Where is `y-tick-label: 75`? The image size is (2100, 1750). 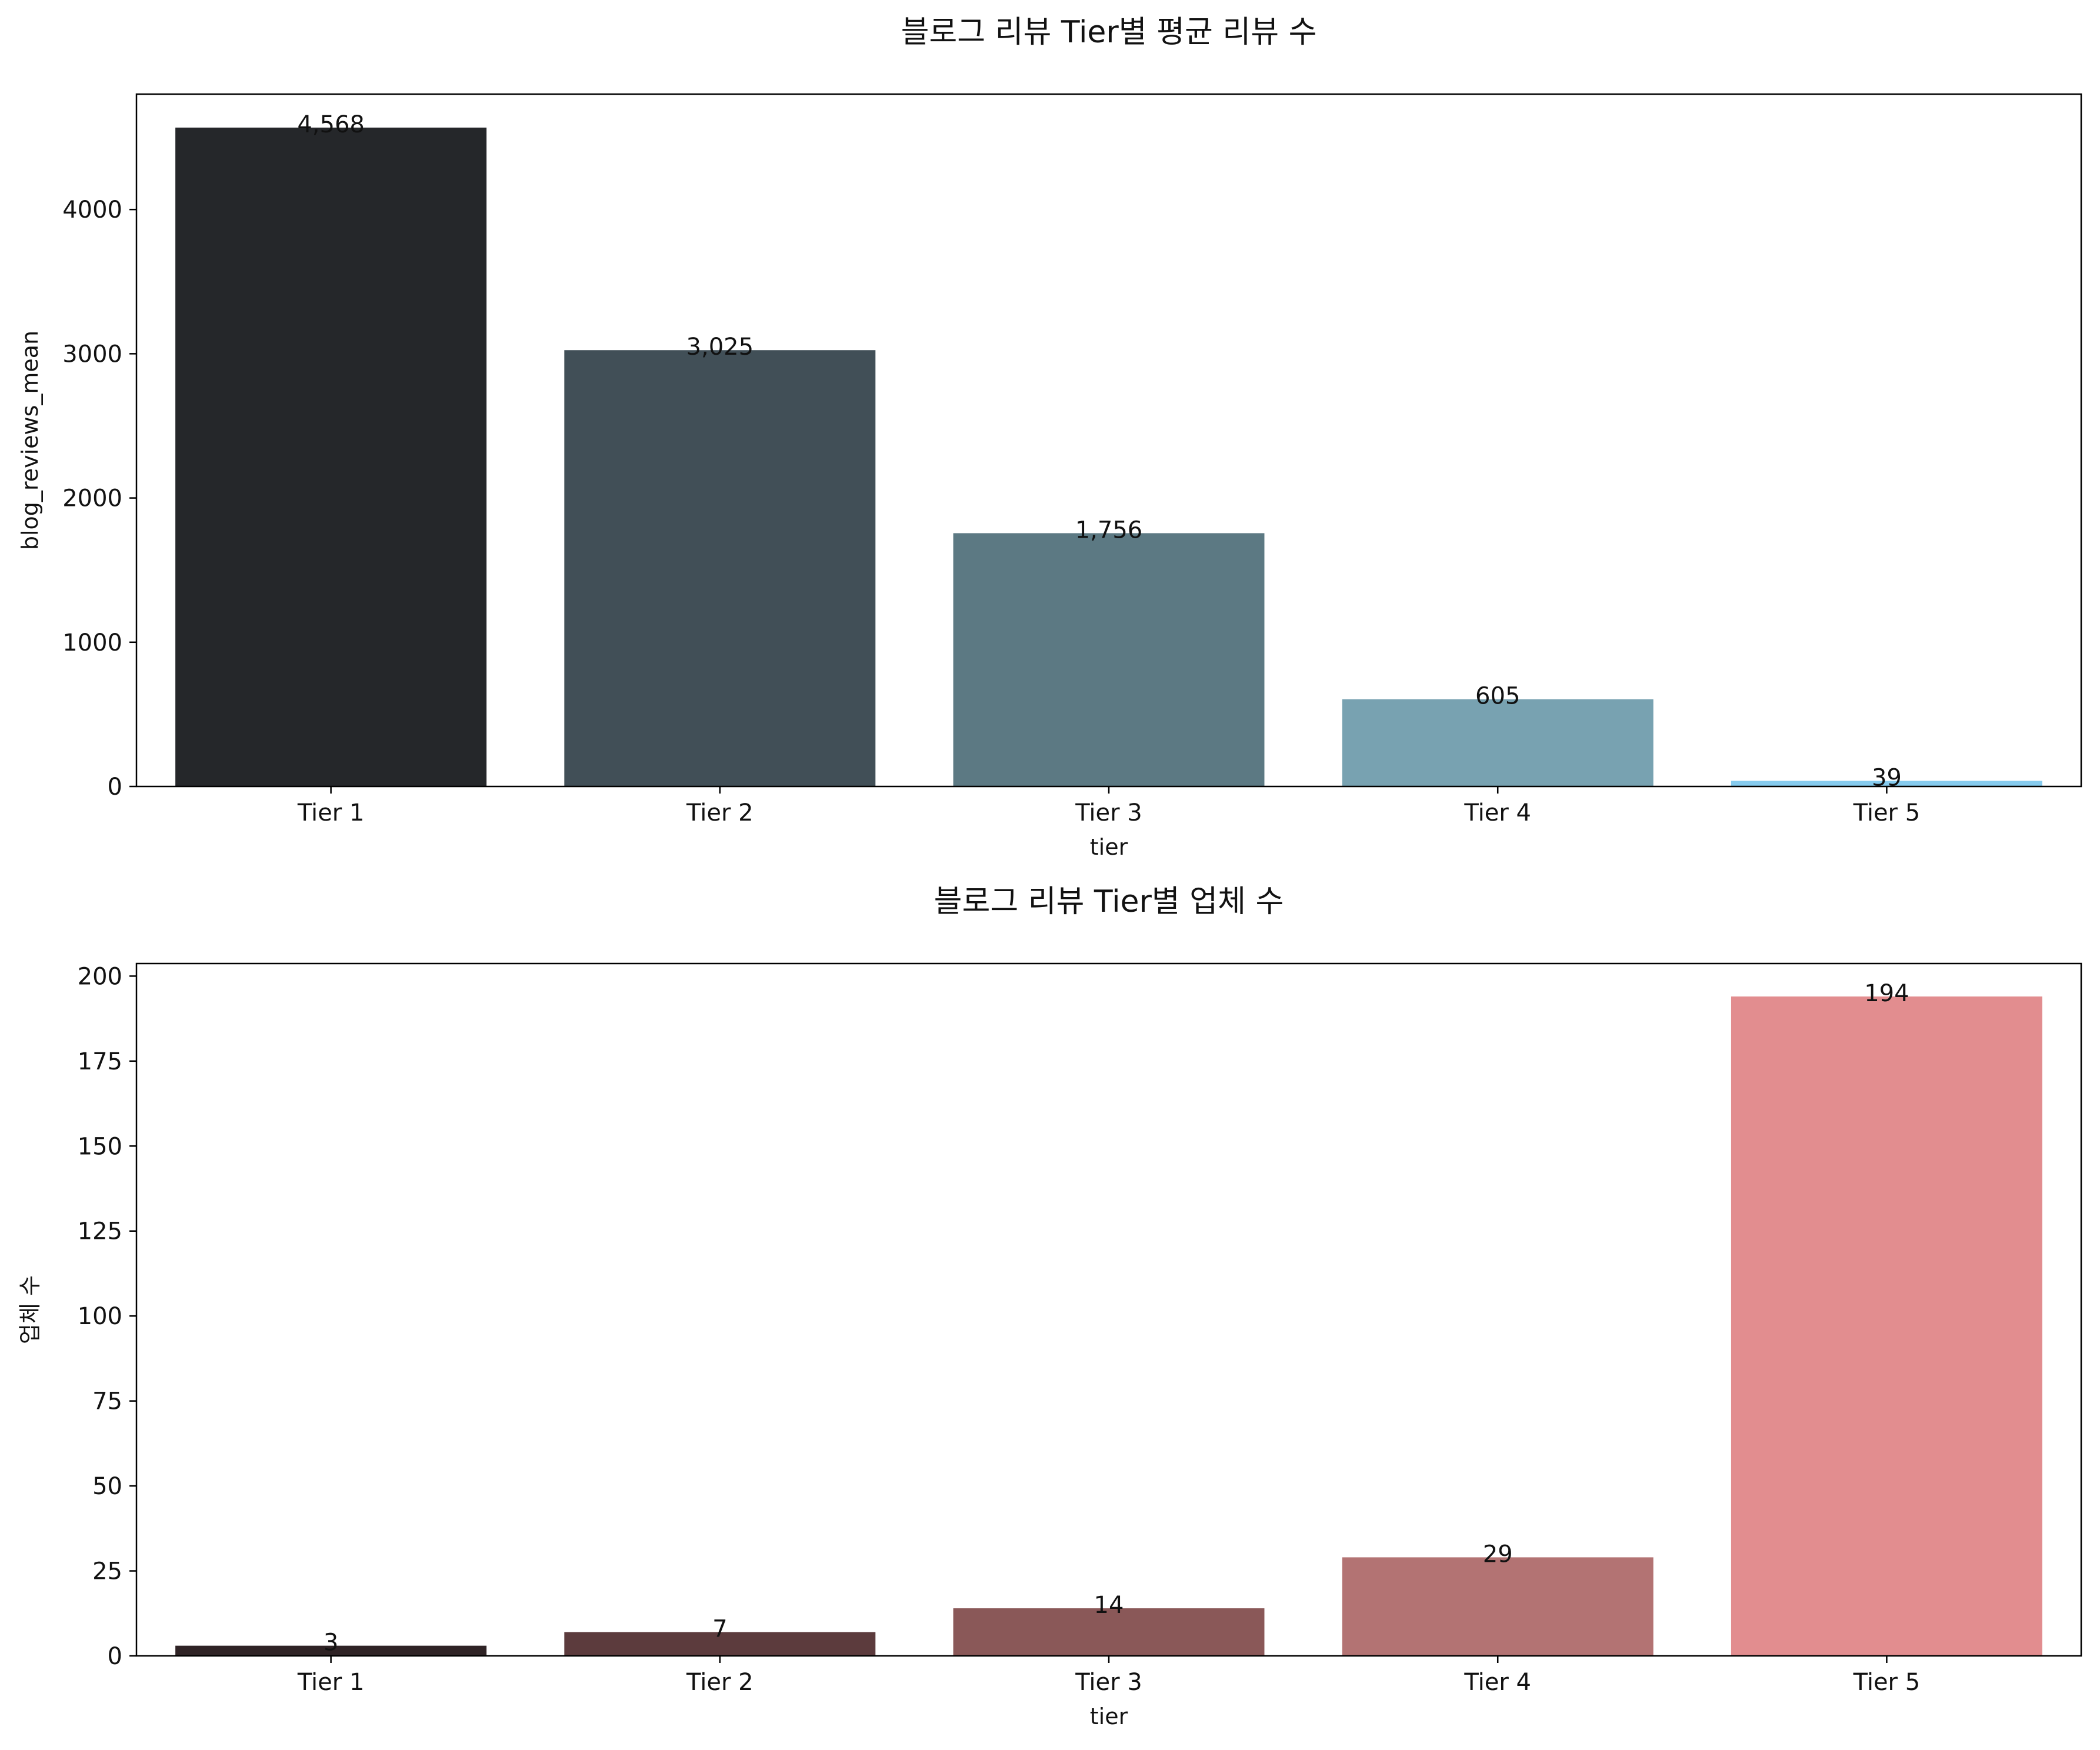 y-tick-label: 75 is located at coordinates (107, 1401).